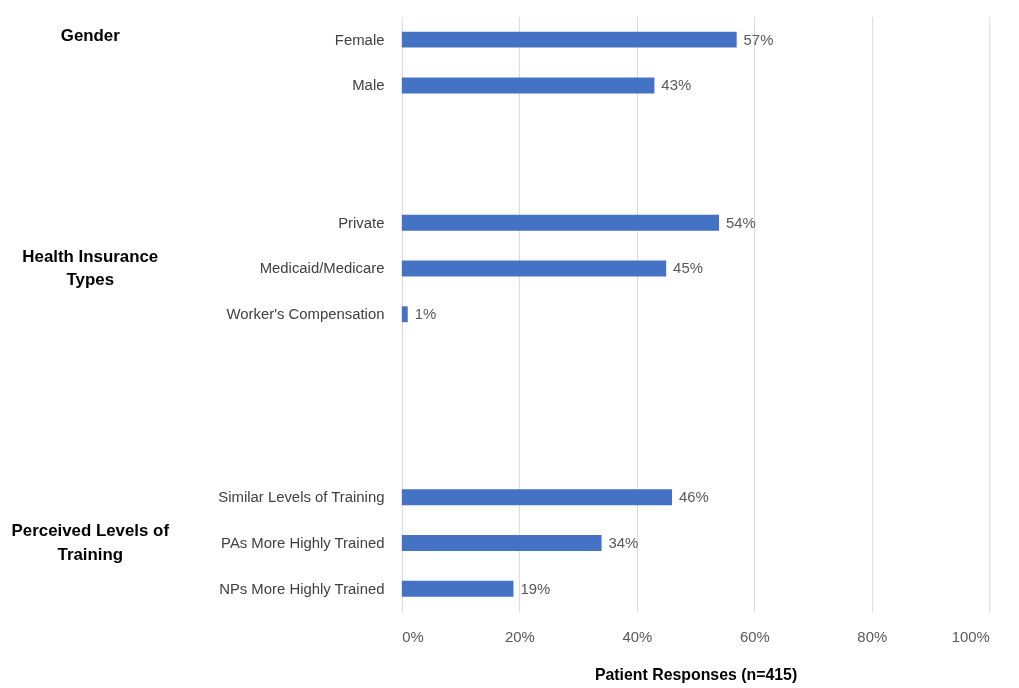  What do you see at coordinates (303, 542) in the screenshot?
I see `y-tick-label: PAs More Highly Trained` at bounding box center [303, 542].